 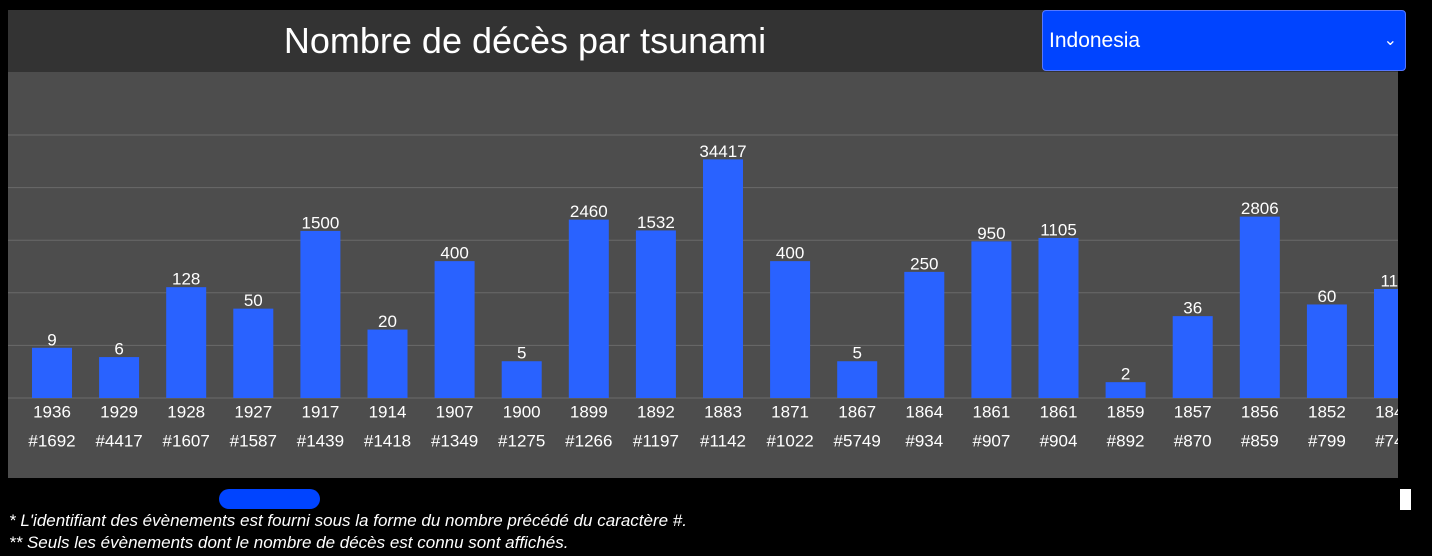 What do you see at coordinates (1386, 411) in the screenshot?
I see `x-tick-label: 1843` at bounding box center [1386, 411].